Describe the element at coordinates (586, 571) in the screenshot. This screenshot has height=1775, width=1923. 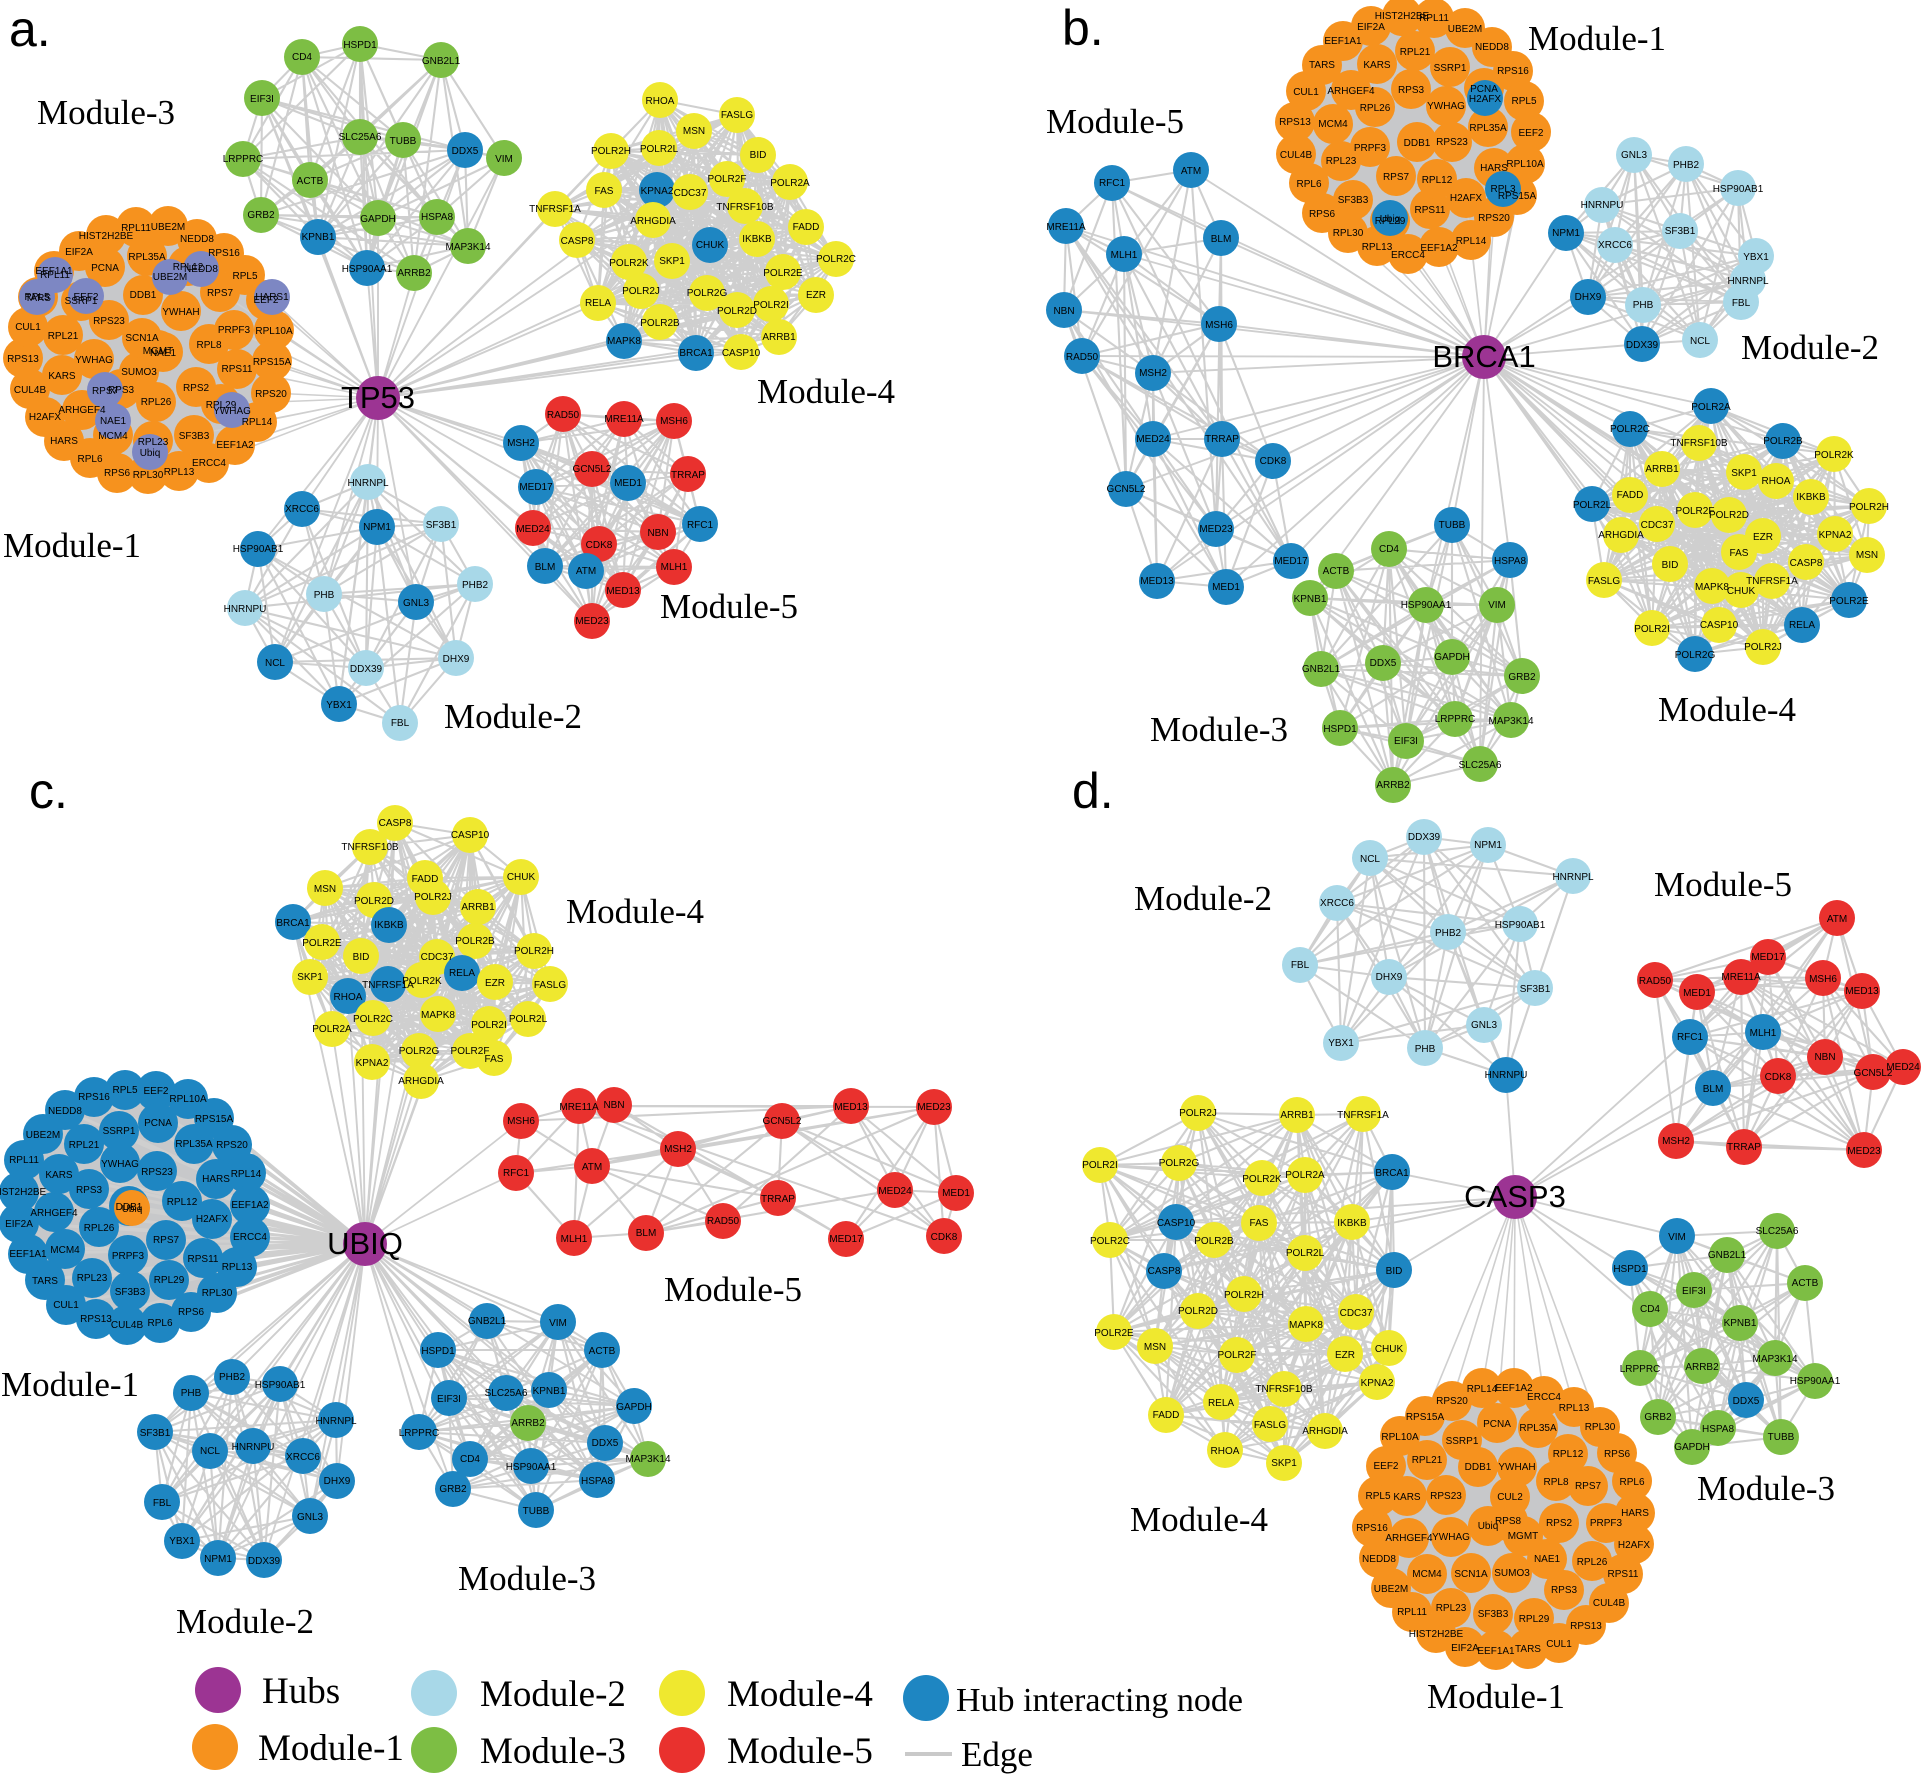
I see `svg-text: ATM` at that location.